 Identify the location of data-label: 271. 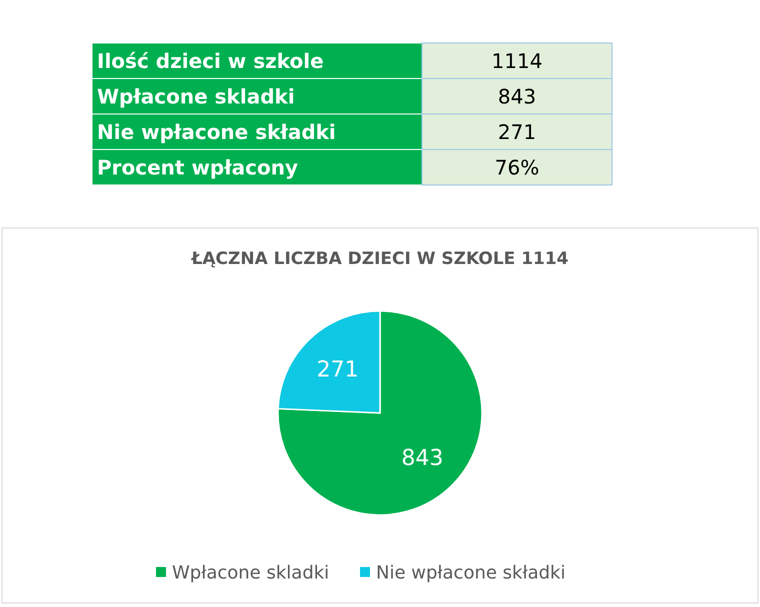
(337, 370).